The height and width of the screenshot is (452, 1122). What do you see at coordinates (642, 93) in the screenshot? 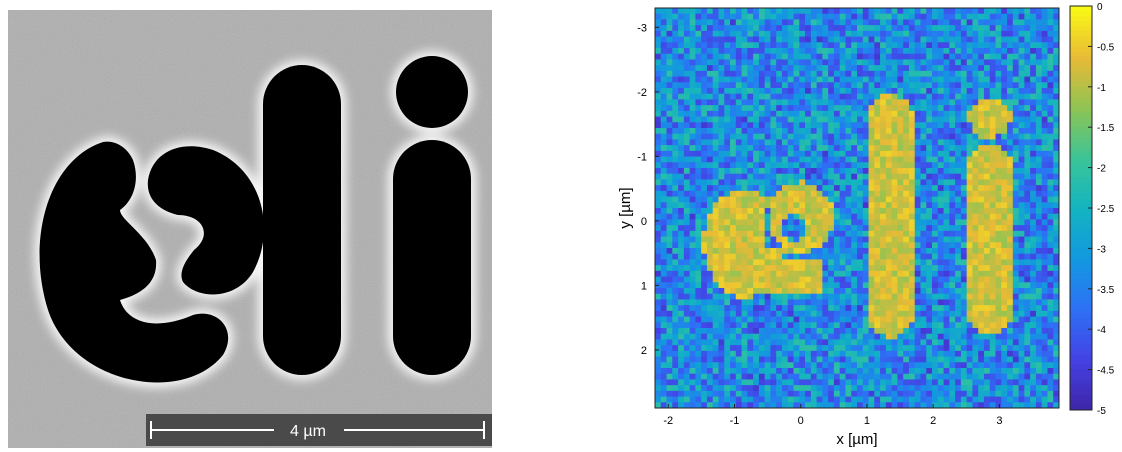
I see `y-tick-label: -2` at bounding box center [642, 93].